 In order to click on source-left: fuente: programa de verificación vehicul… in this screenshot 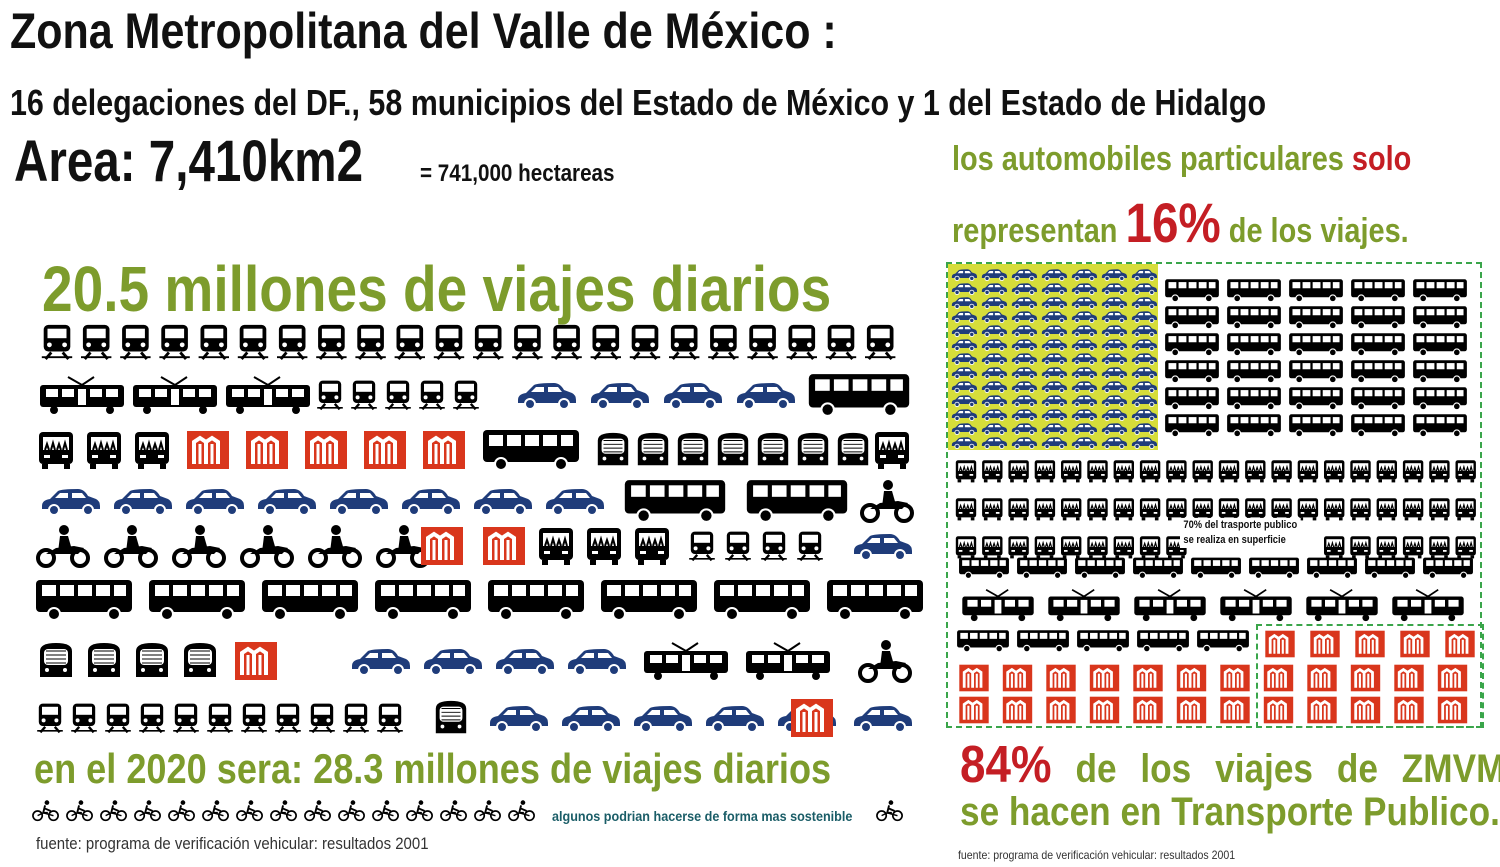, I will do `click(232, 843)`.